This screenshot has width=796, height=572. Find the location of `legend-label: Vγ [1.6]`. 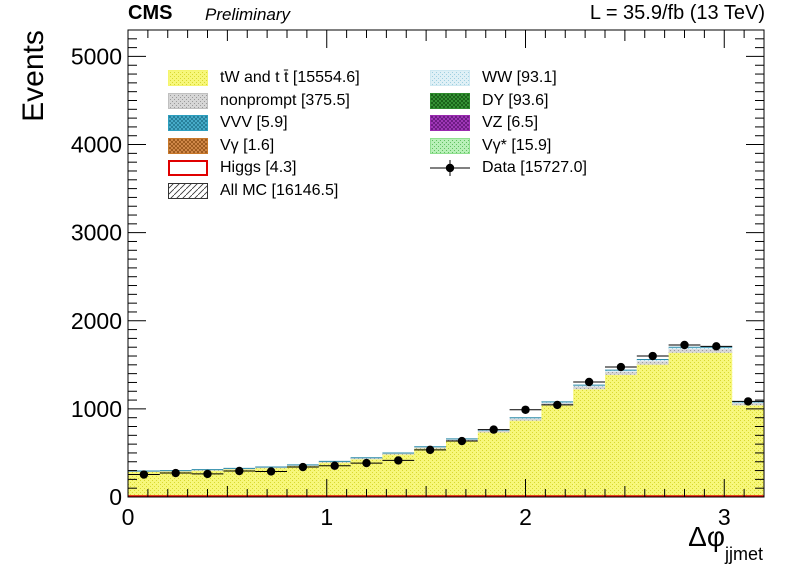

legend-label: Vγ [1.6] is located at coordinates (247, 145).